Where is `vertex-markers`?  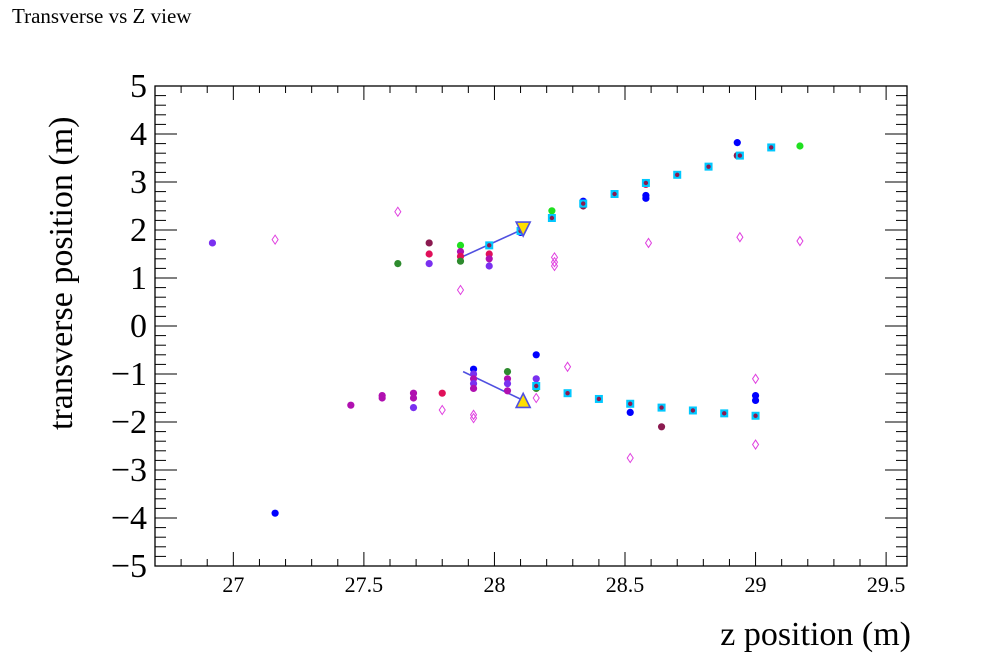
vertex-markers is located at coordinates (523, 315).